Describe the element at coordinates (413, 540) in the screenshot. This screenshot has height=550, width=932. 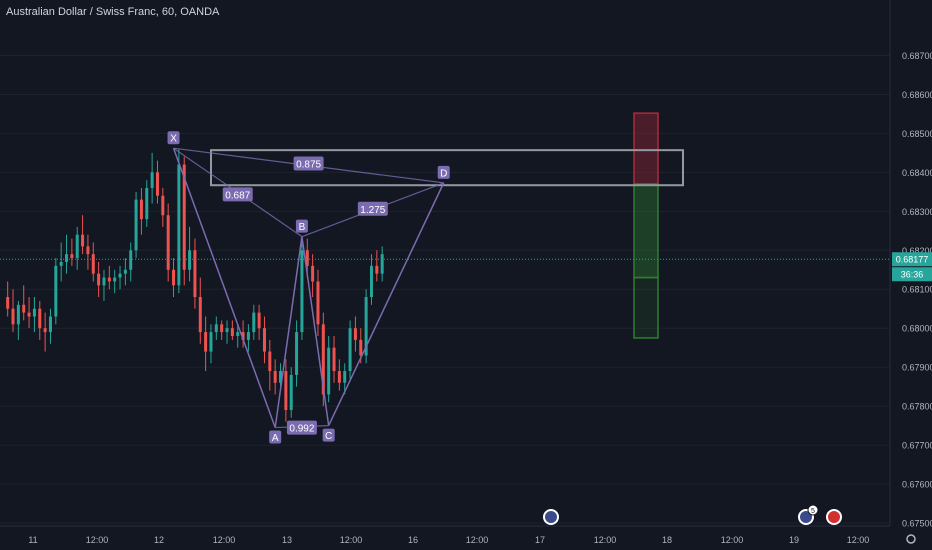
I see `time-tick-label: 16` at that location.